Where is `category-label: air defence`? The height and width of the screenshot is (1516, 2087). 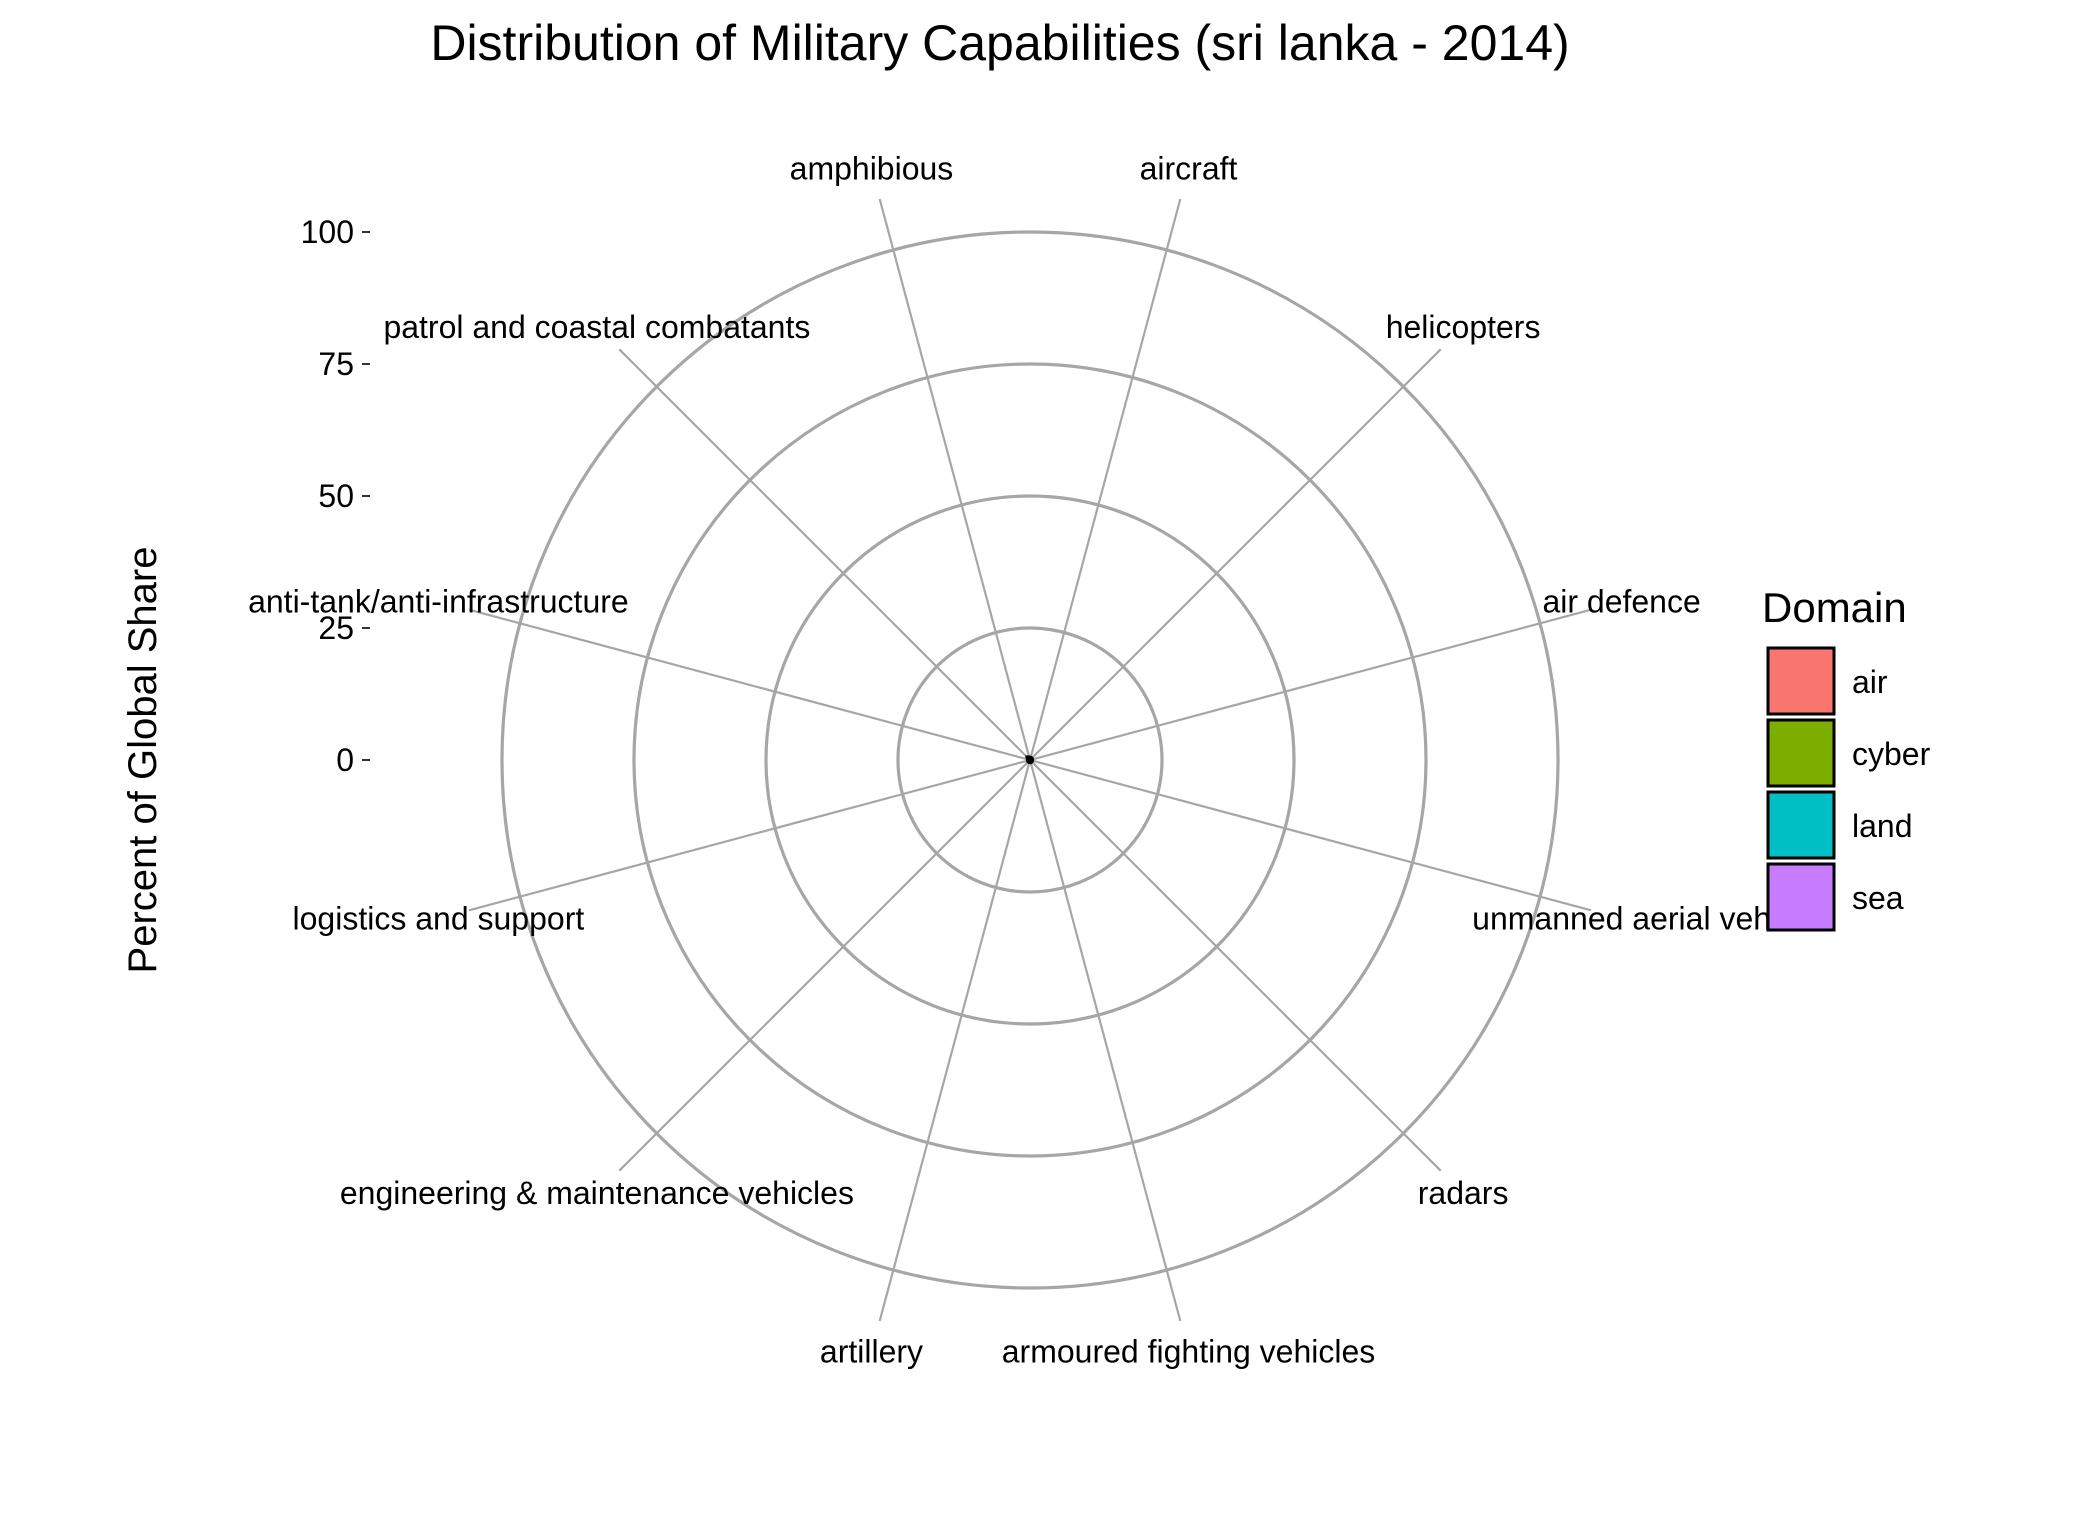 category-label: air defence is located at coordinates (1621, 601).